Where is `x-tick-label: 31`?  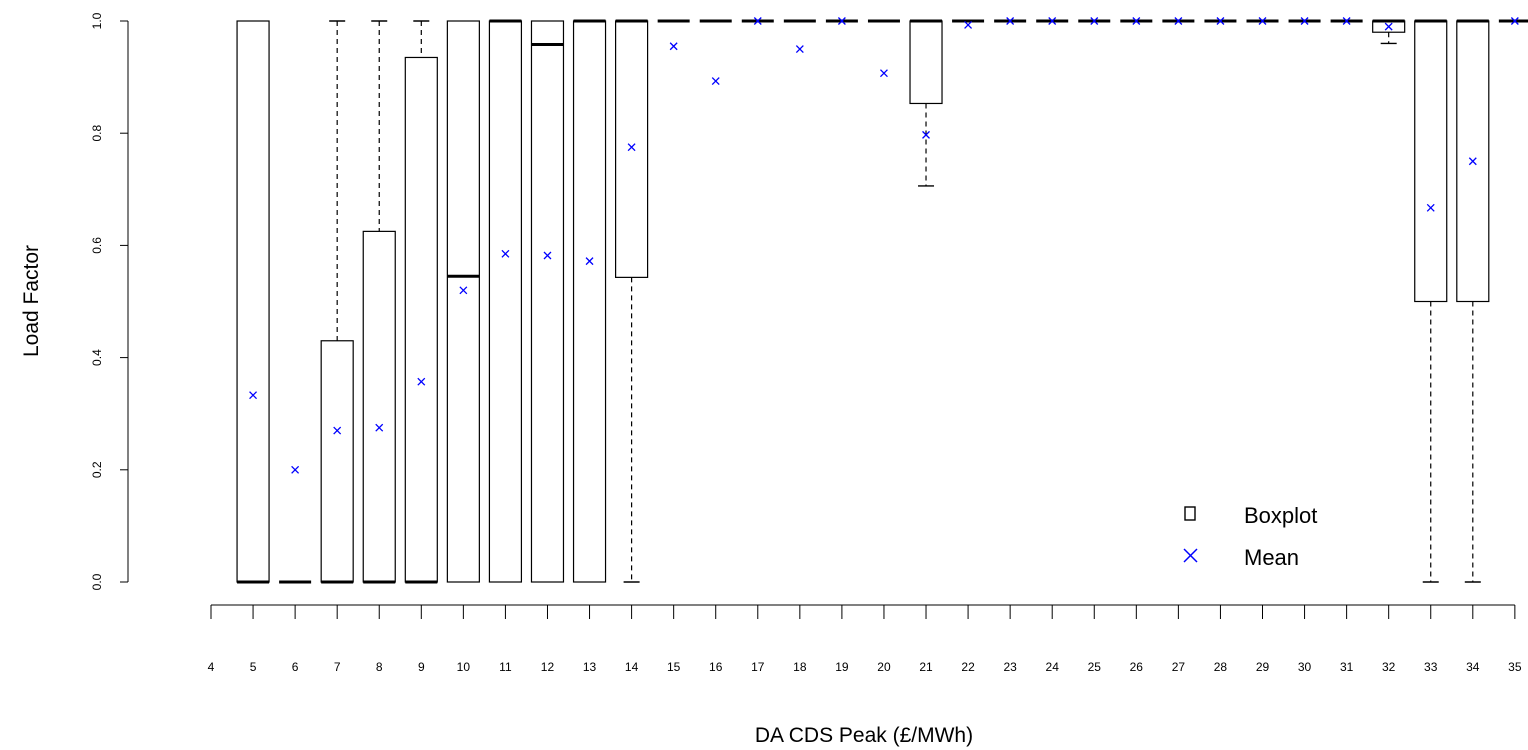
x-tick-label: 31 is located at coordinates (1347, 667).